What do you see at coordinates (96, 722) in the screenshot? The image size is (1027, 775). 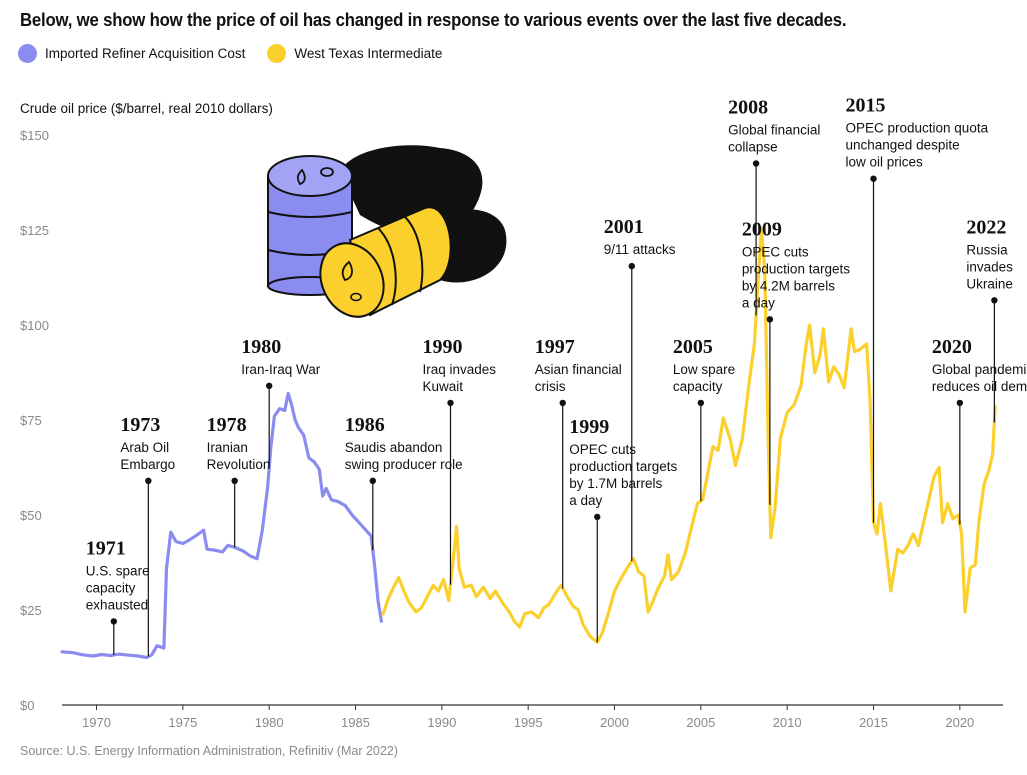 I see `x-tick-label: 1970` at bounding box center [96, 722].